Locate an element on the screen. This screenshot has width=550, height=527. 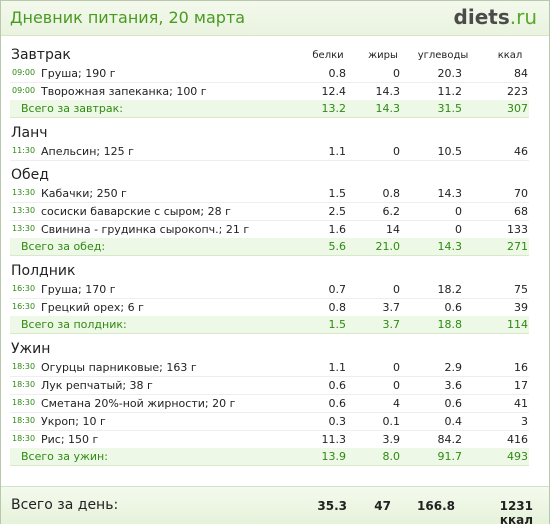
total-label: Всего за полдник: is located at coordinates (74, 324).